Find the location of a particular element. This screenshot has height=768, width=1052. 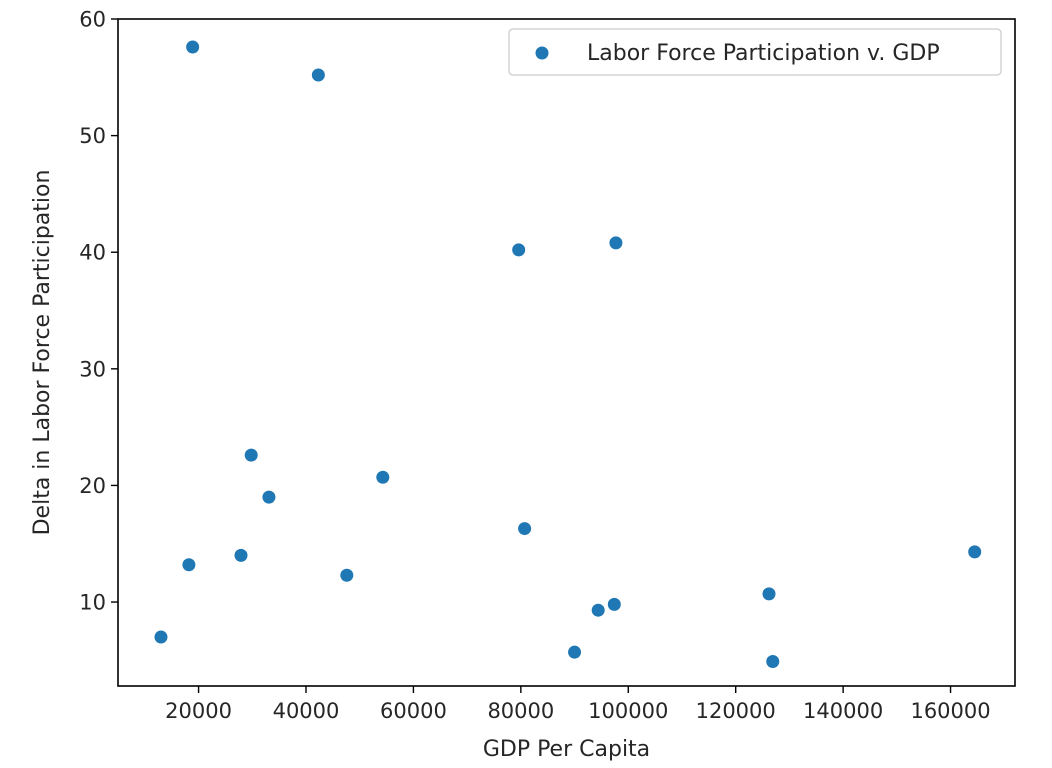

x-tick-label: 140000 is located at coordinates (843, 711).